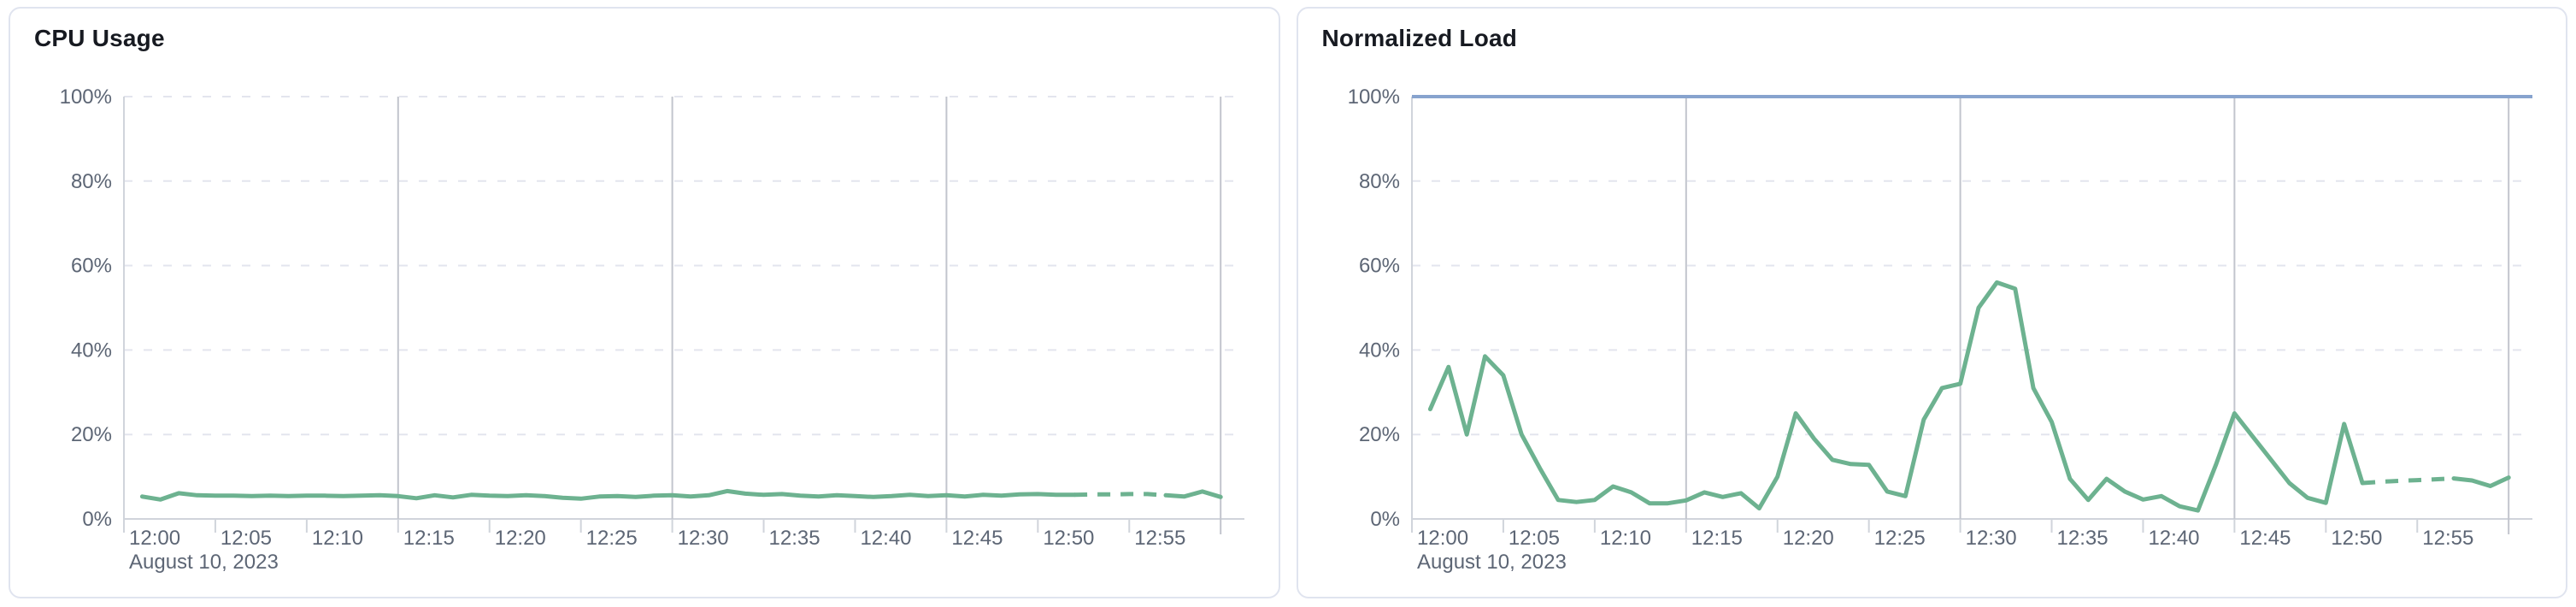 Image resolution: width=2576 pixels, height=607 pixels. I want to click on chart-title-normalized-load: Normalized Load, so click(1419, 38).